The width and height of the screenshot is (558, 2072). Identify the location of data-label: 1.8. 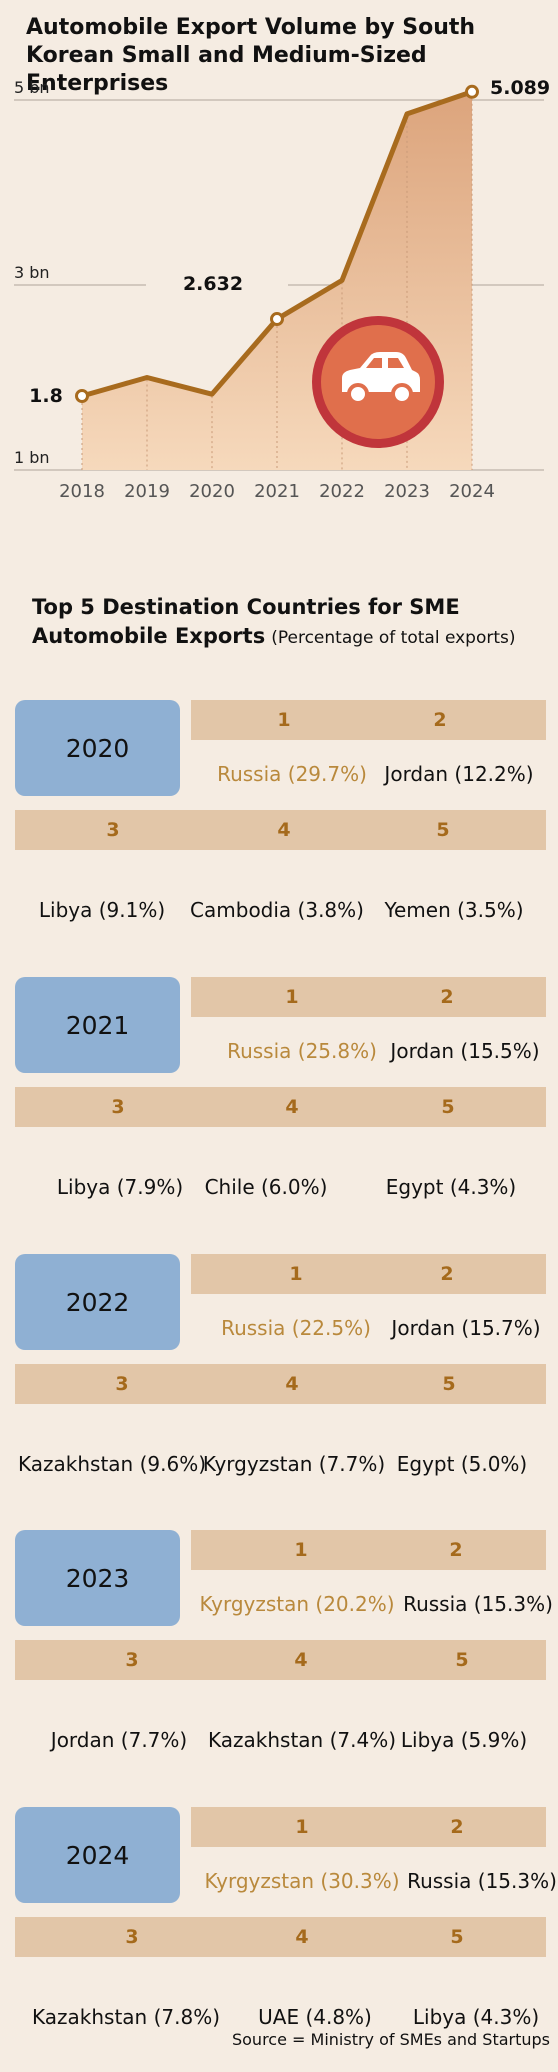
(46, 396).